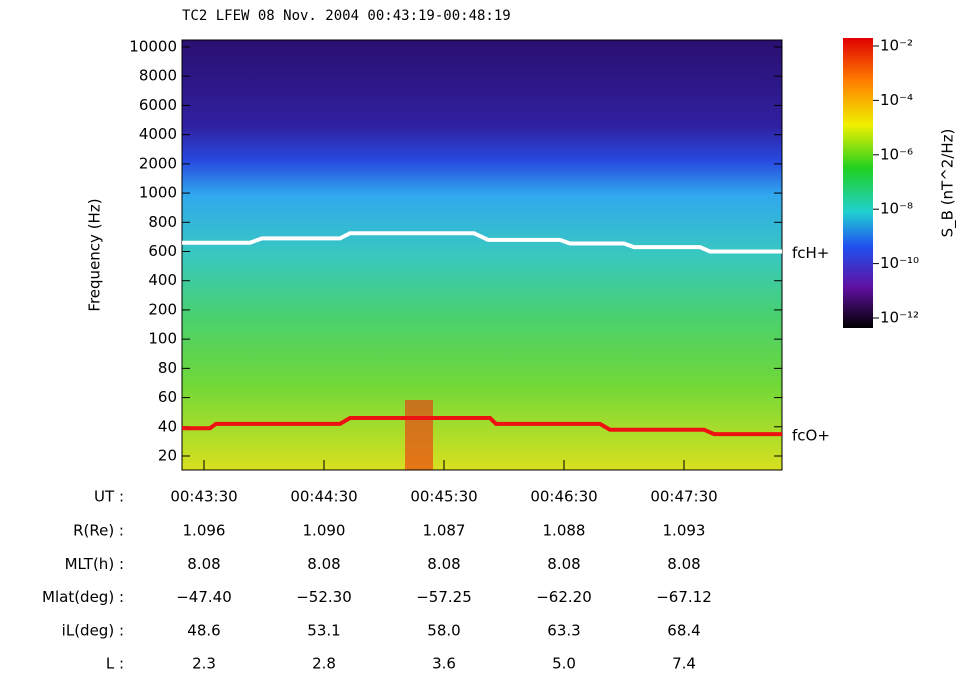  What do you see at coordinates (162, 280) in the screenshot?
I see `y-tick-label: 400` at bounding box center [162, 280].